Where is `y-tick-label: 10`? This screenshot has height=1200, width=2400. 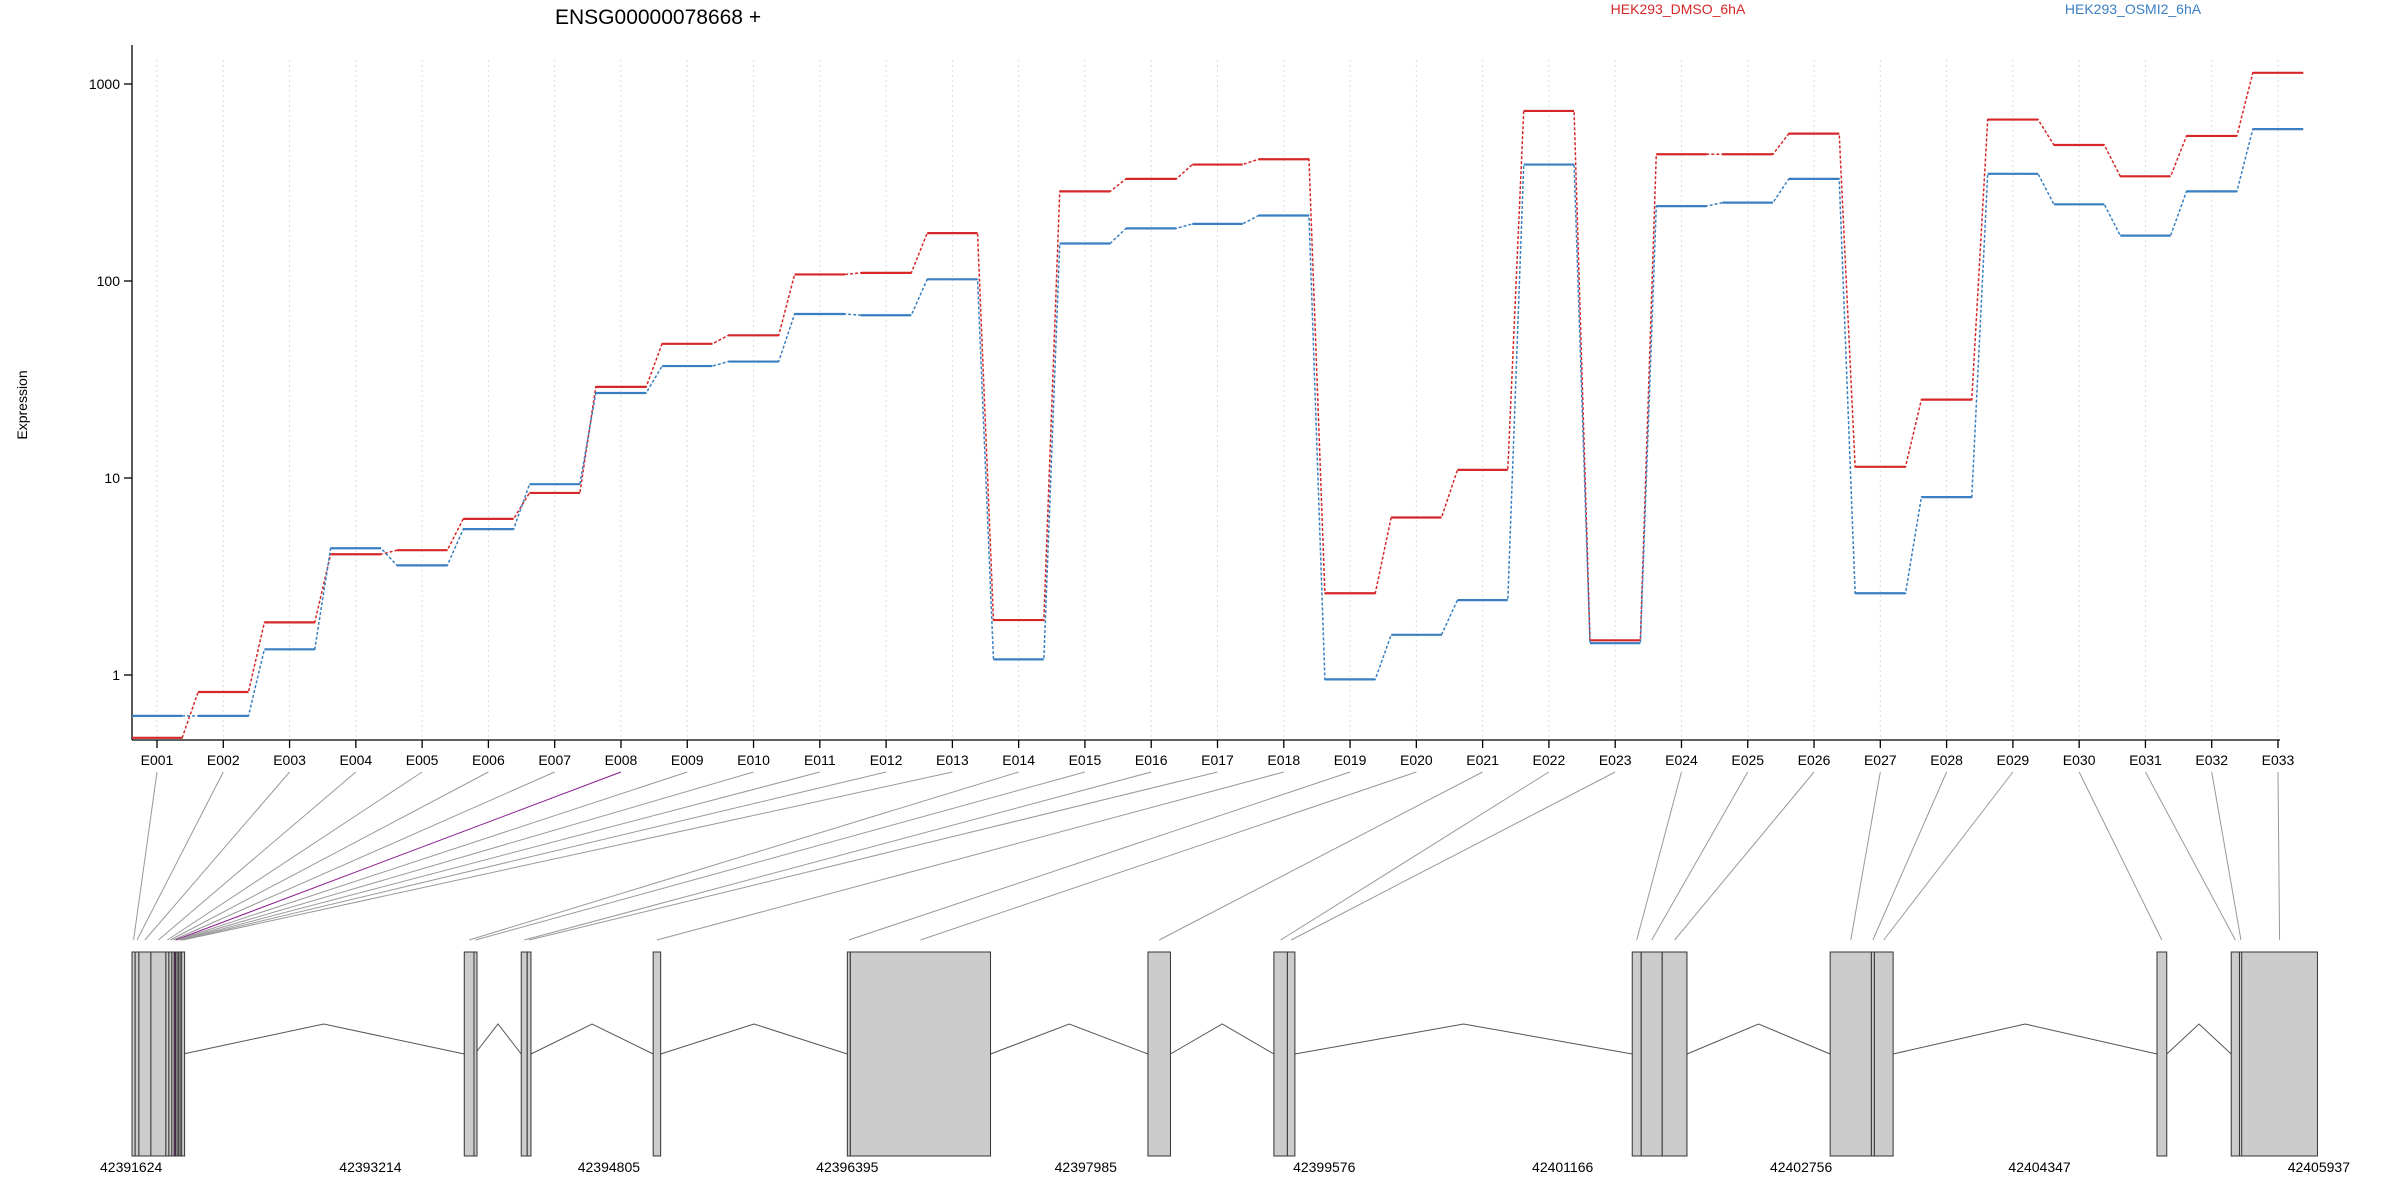 y-tick-label: 10 is located at coordinates (112, 478).